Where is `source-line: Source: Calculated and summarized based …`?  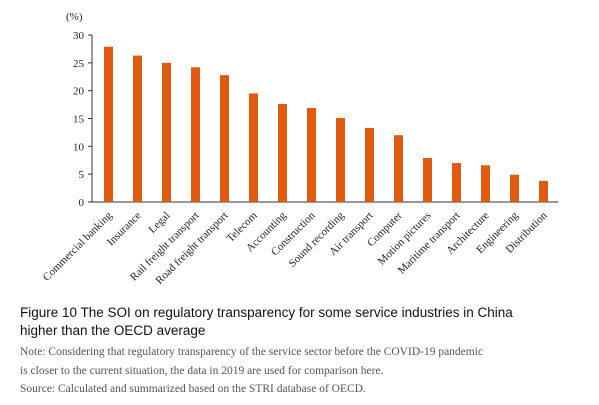
source-line: Source: Calculated and summarized based … is located at coordinates (193, 389).